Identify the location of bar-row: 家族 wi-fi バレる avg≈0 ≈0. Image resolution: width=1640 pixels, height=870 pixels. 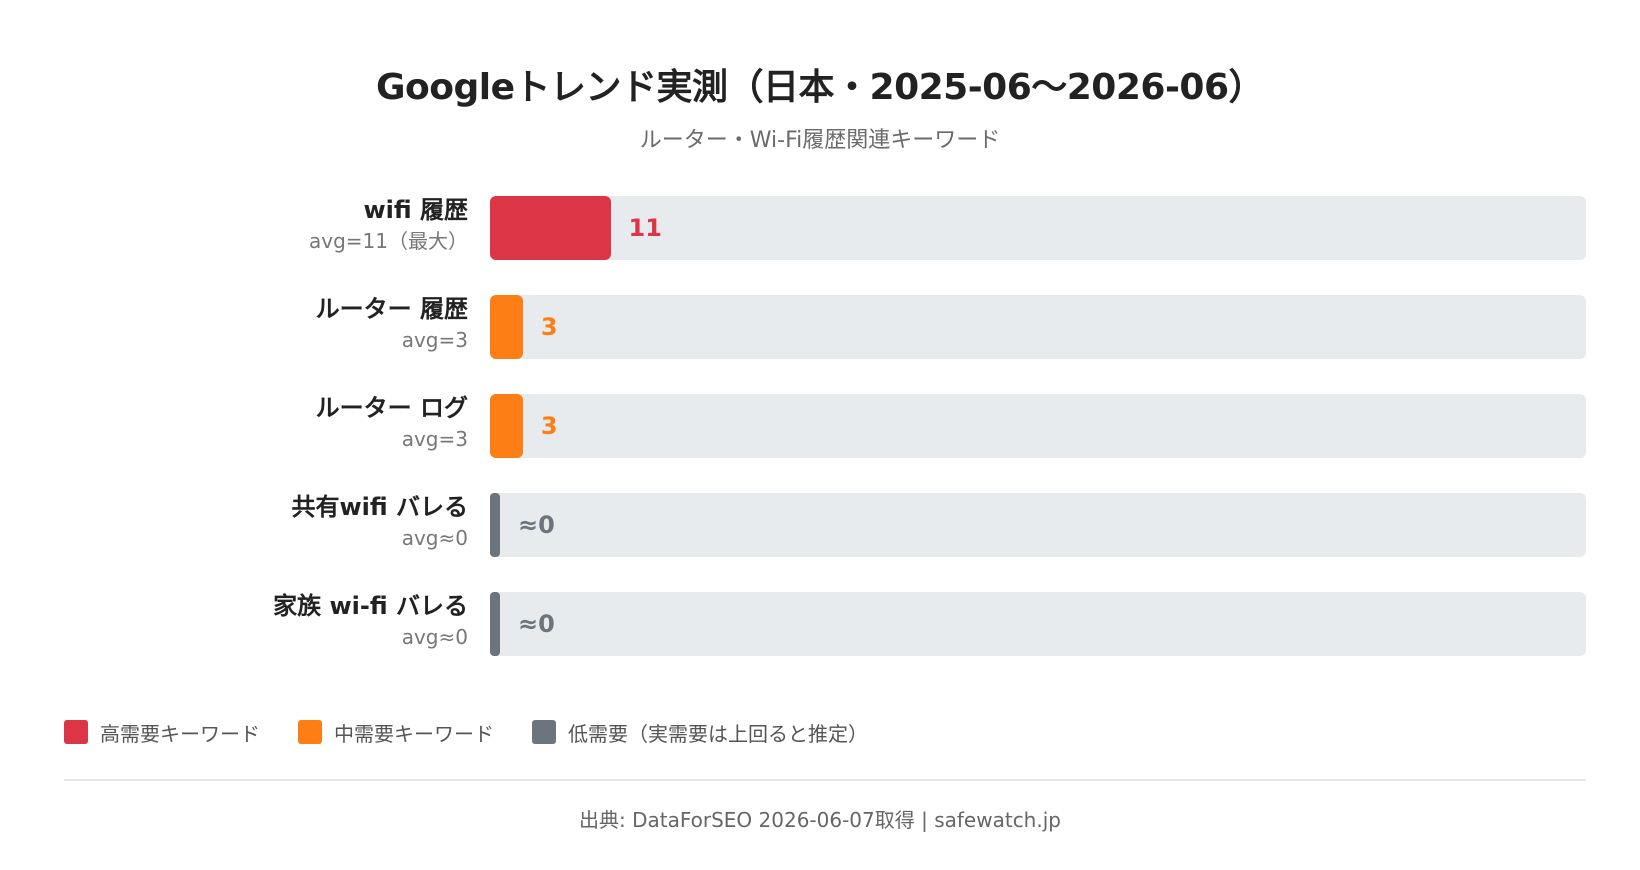
(820, 625).